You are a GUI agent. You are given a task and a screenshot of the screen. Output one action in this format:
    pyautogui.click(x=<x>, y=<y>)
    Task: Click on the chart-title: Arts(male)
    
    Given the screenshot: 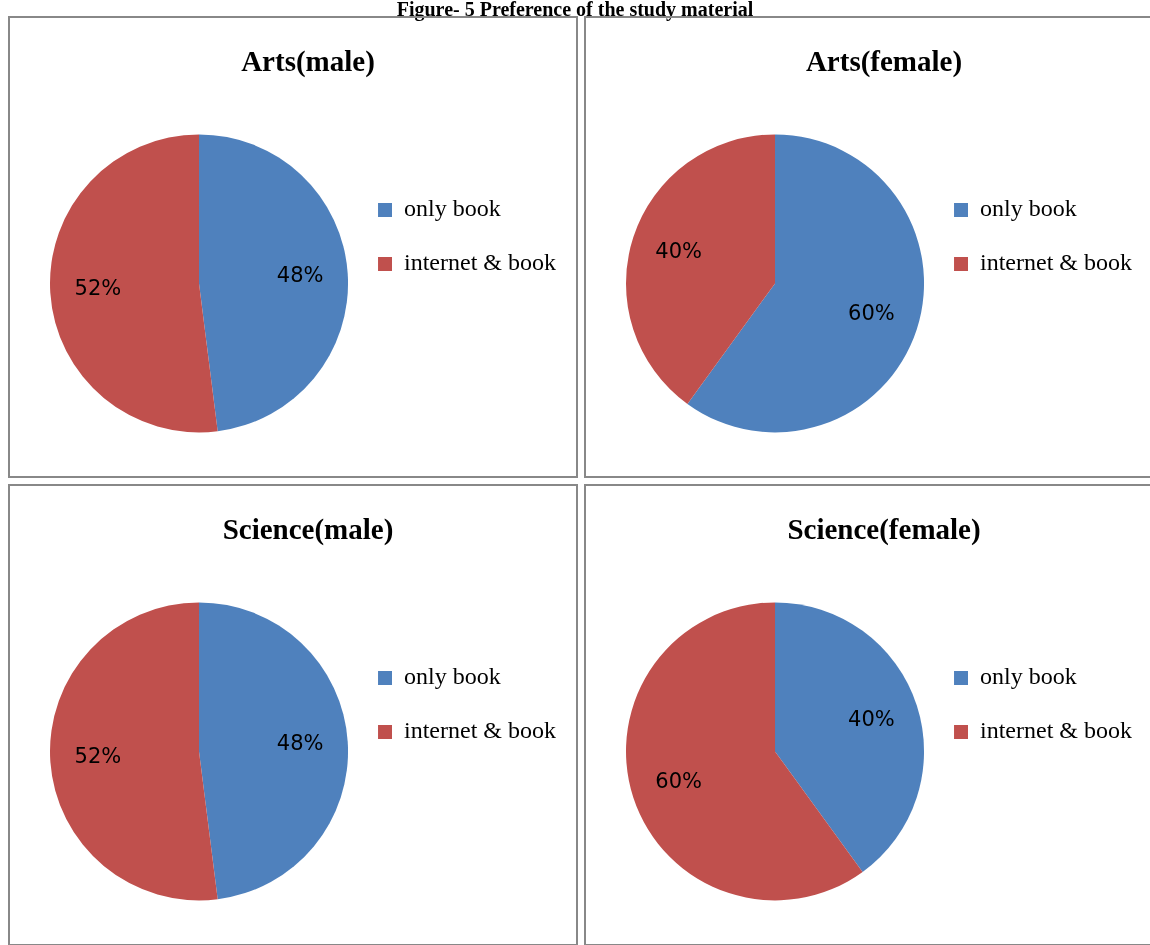 What is the action you would take?
    pyautogui.click(x=308, y=61)
    